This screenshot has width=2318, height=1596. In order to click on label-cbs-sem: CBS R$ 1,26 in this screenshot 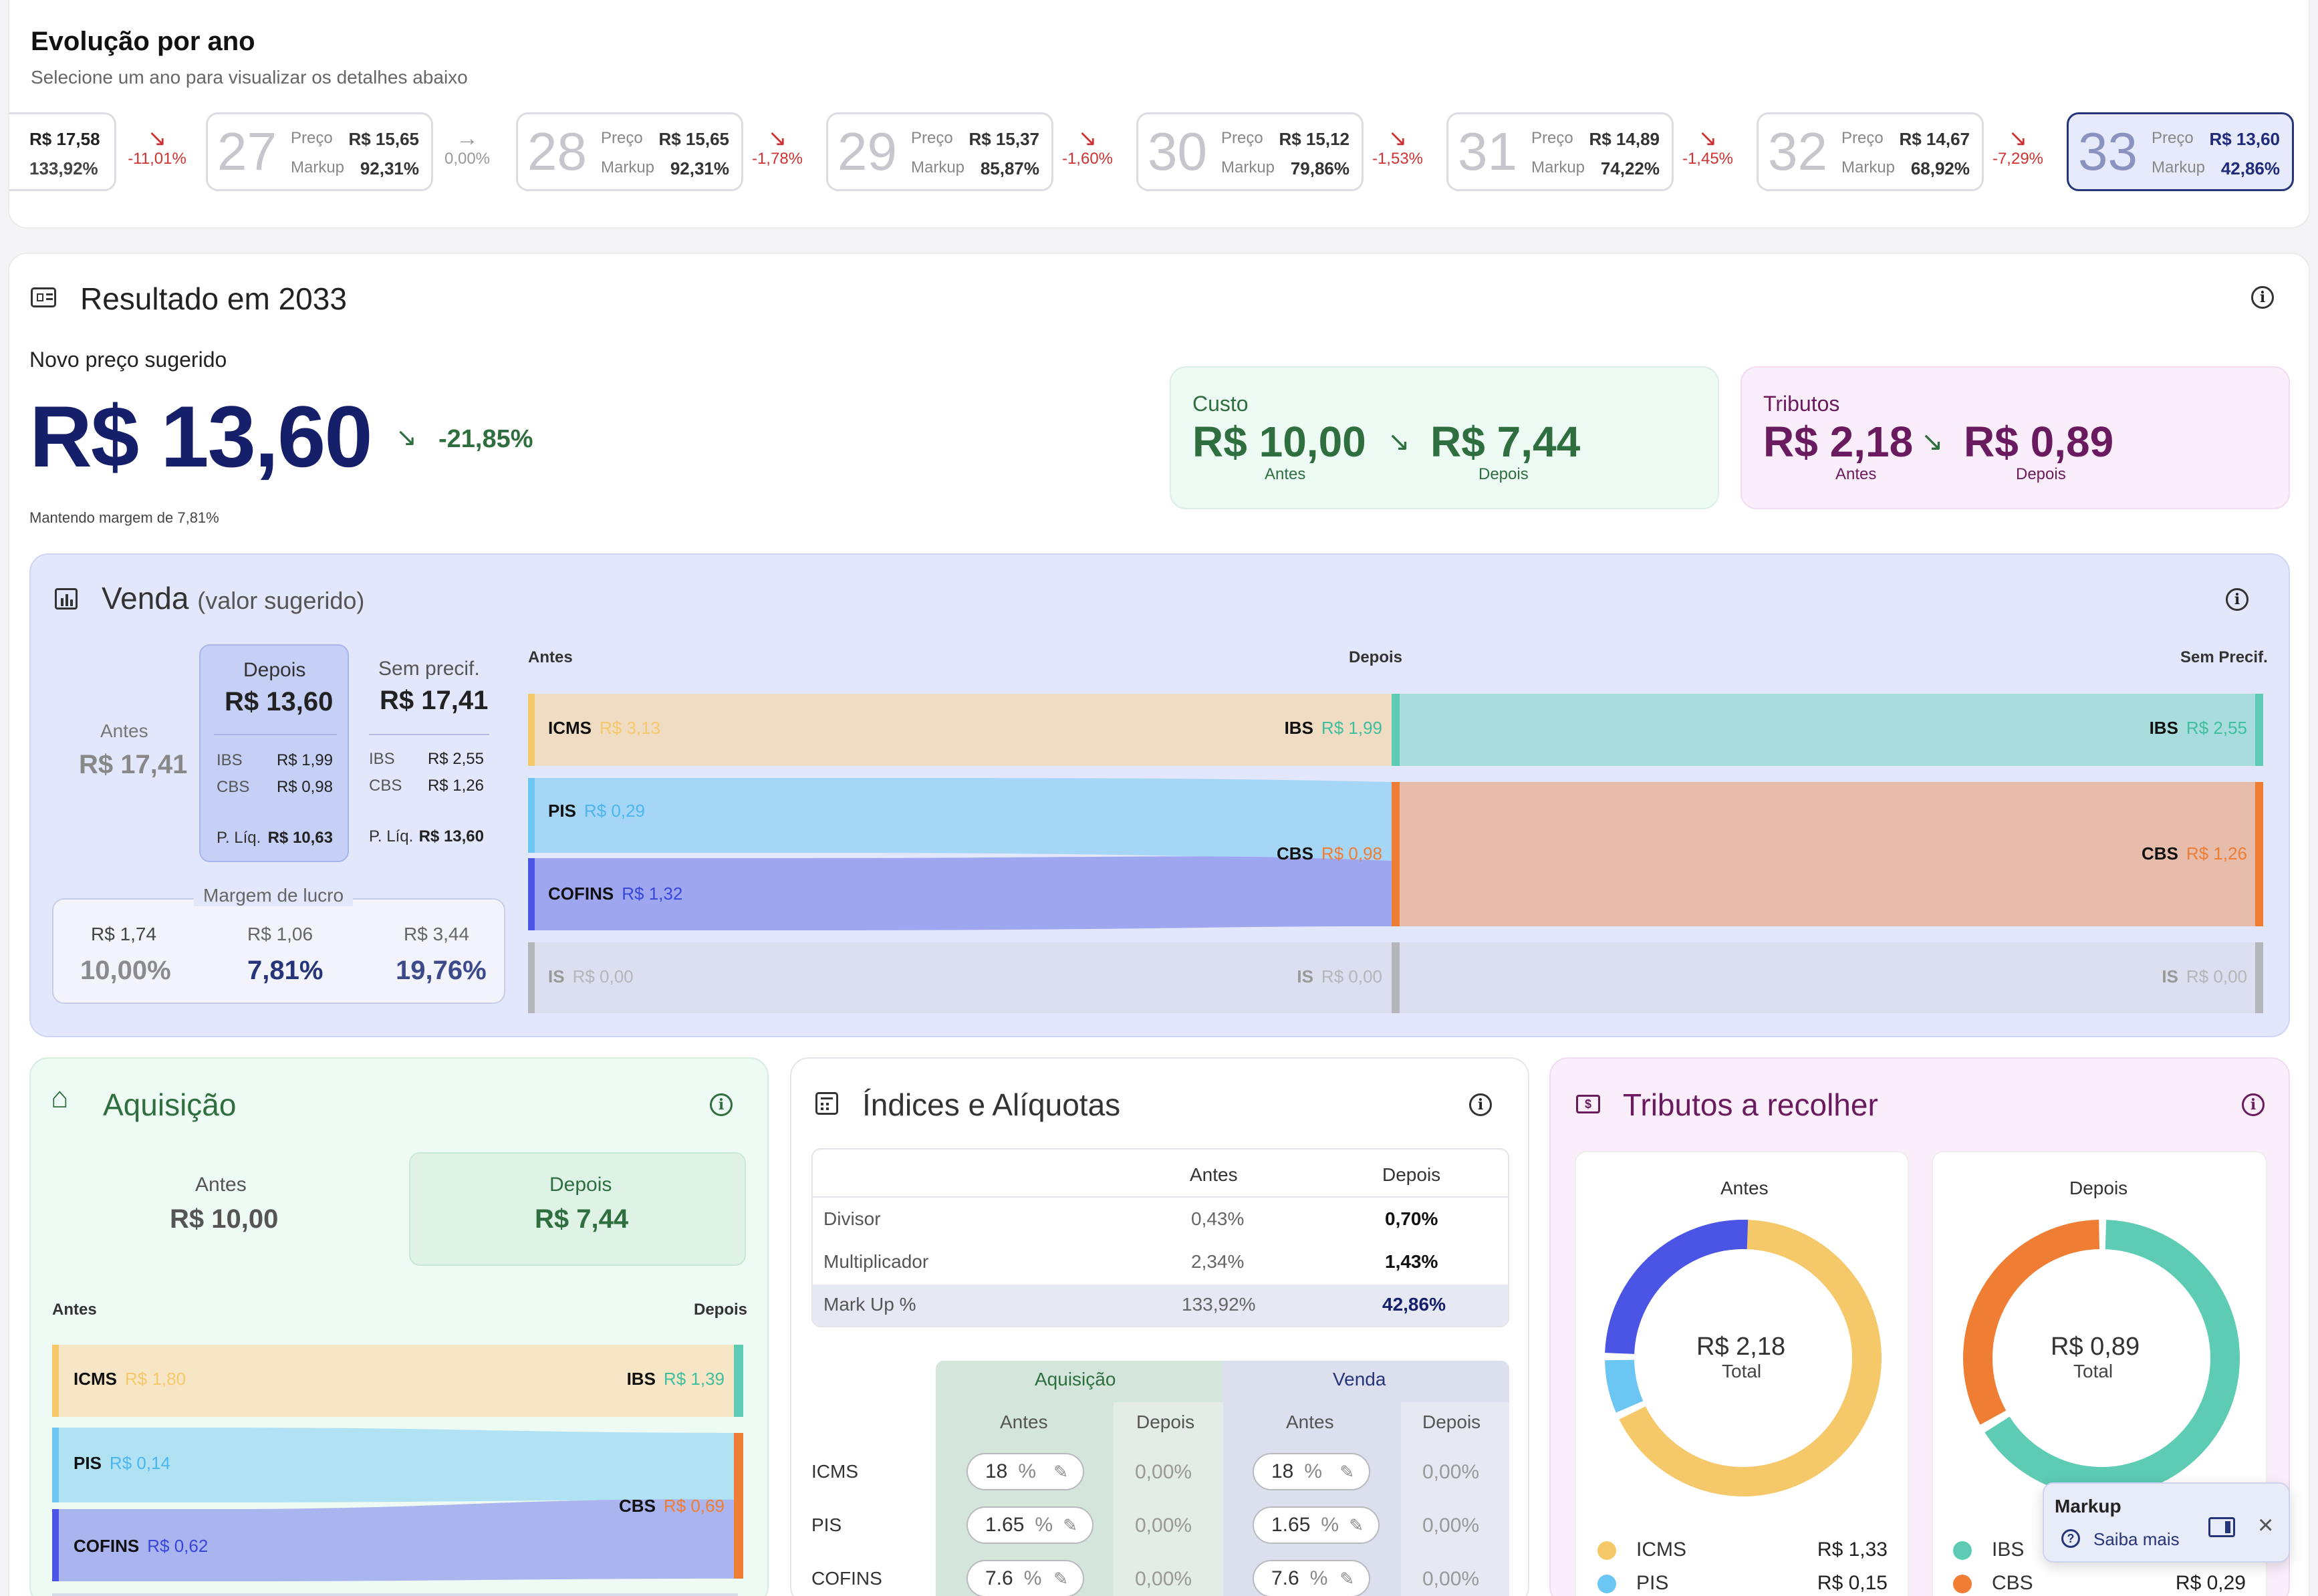, I will do `click(2194, 853)`.